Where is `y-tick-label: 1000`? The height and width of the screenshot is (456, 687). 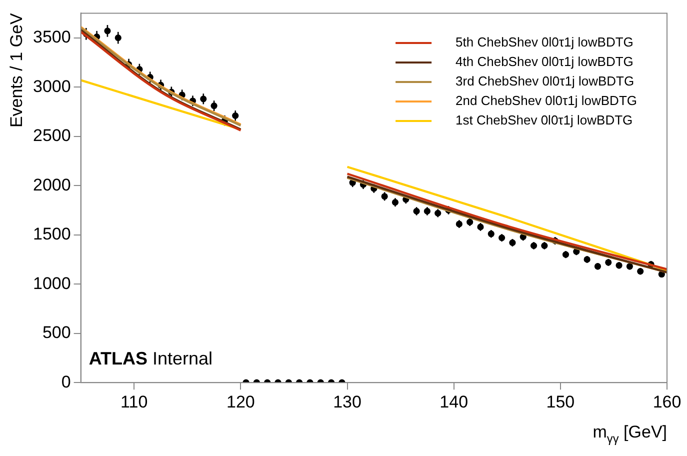
y-tick-label: 1000 is located at coordinates (51, 283).